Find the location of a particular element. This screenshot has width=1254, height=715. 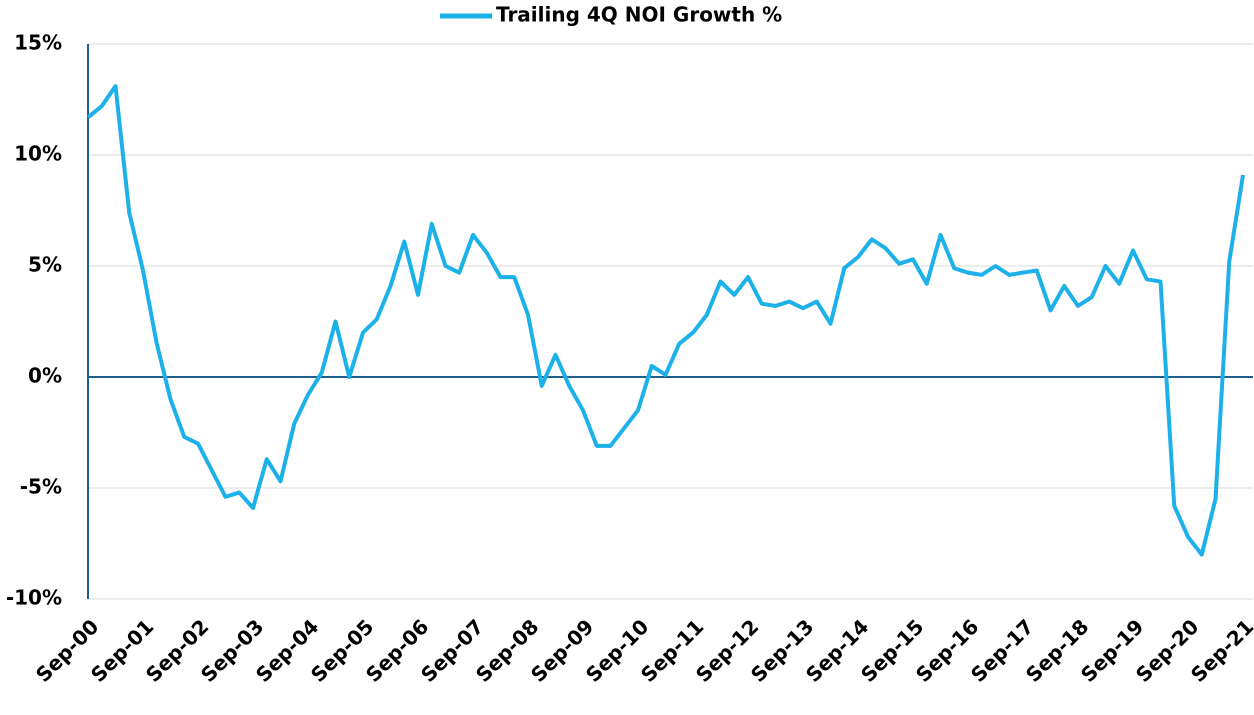

y-tick-label: 0% is located at coordinates (45, 376).